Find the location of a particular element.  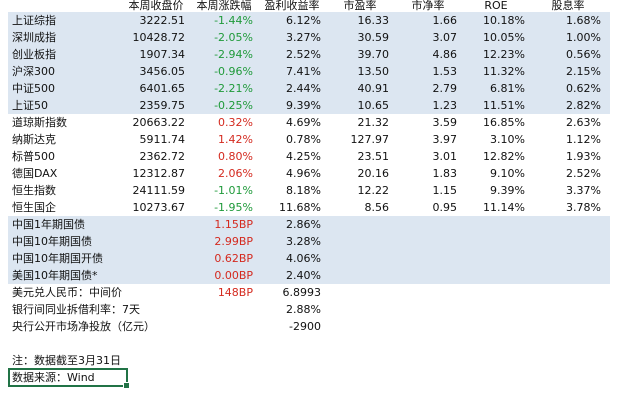

value-cell: 1.42% is located at coordinates (235, 139).